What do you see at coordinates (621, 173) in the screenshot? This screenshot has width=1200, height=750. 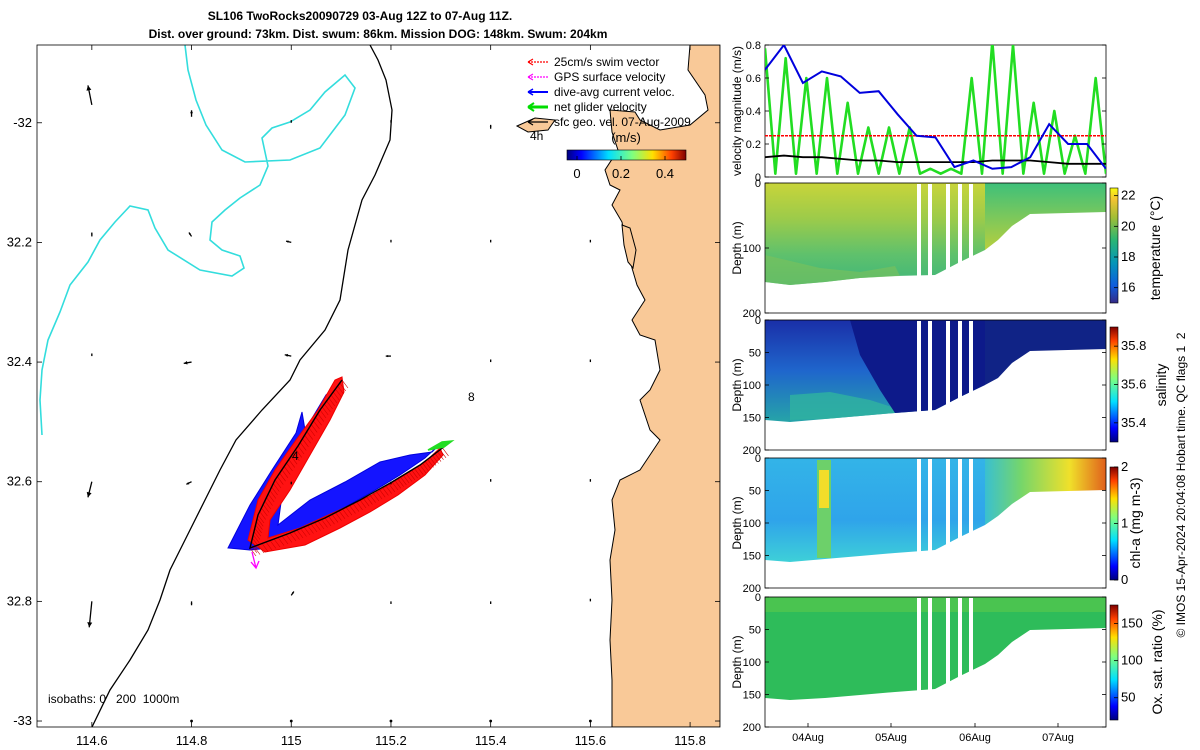 I see `speed-colorbar-tick-label: 0.2` at bounding box center [621, 173].